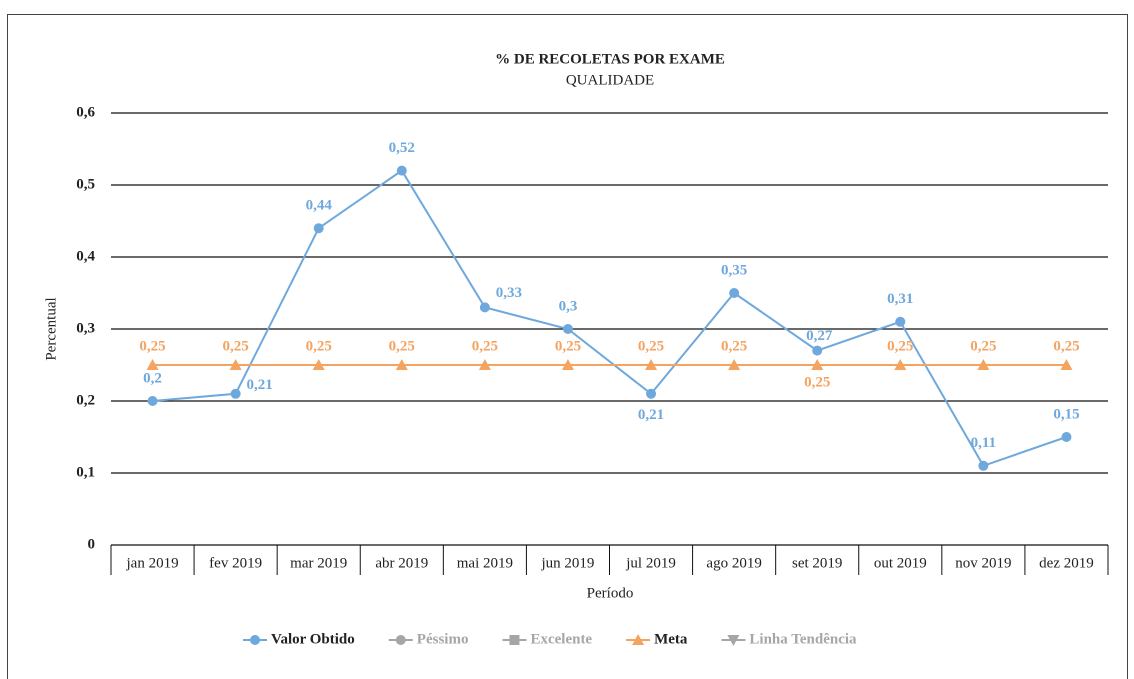  I want to click on y-axis-title: Percentual, so click(51, 328).